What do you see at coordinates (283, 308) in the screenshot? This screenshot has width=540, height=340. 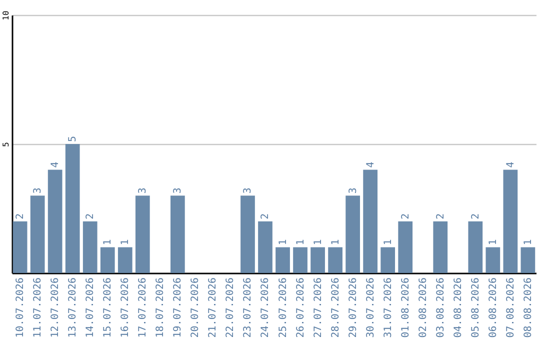 I see `x-tick-label: 25.07.2026` at bounding box center [283, 308].